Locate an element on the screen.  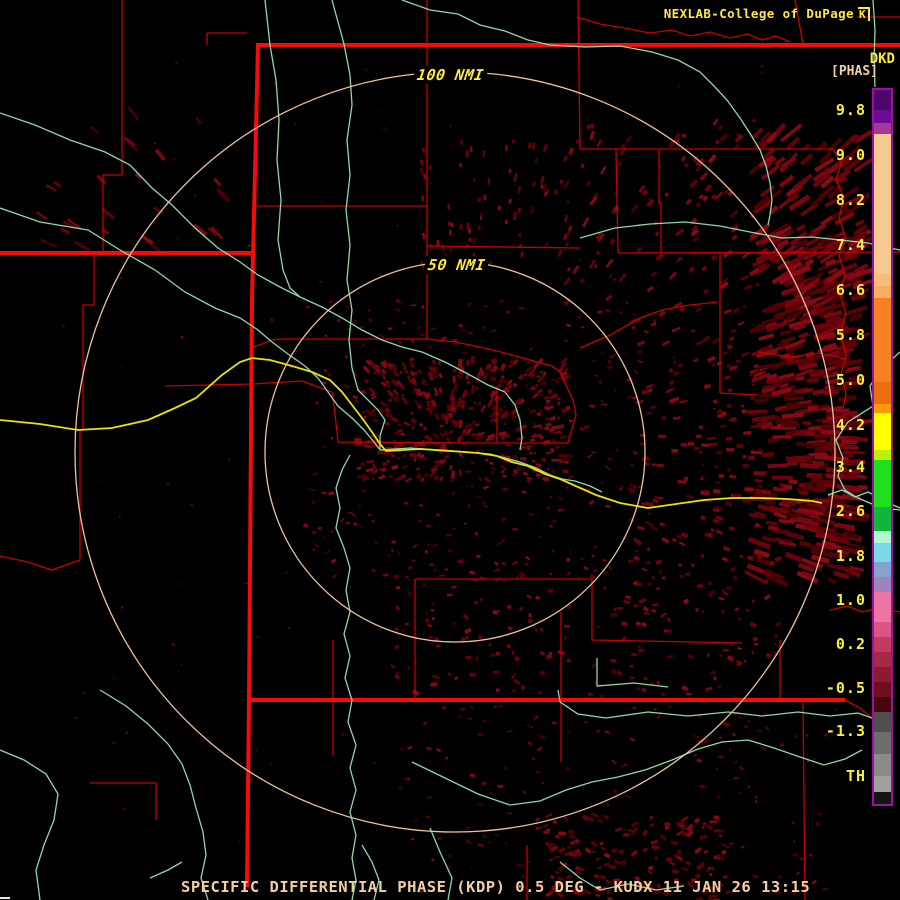
colorbar-tick-label: 5.0 is located at coordinates (850, 380).